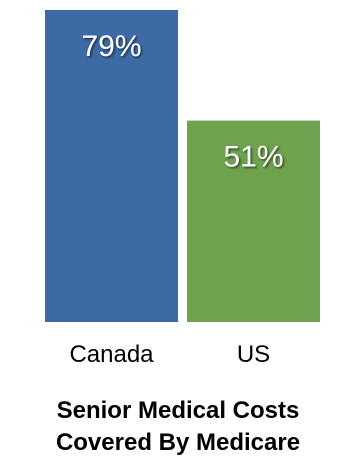  Describe the element at coordinates (253, 157) in the screenshot. I see `value-label-us: 51%` at that location.